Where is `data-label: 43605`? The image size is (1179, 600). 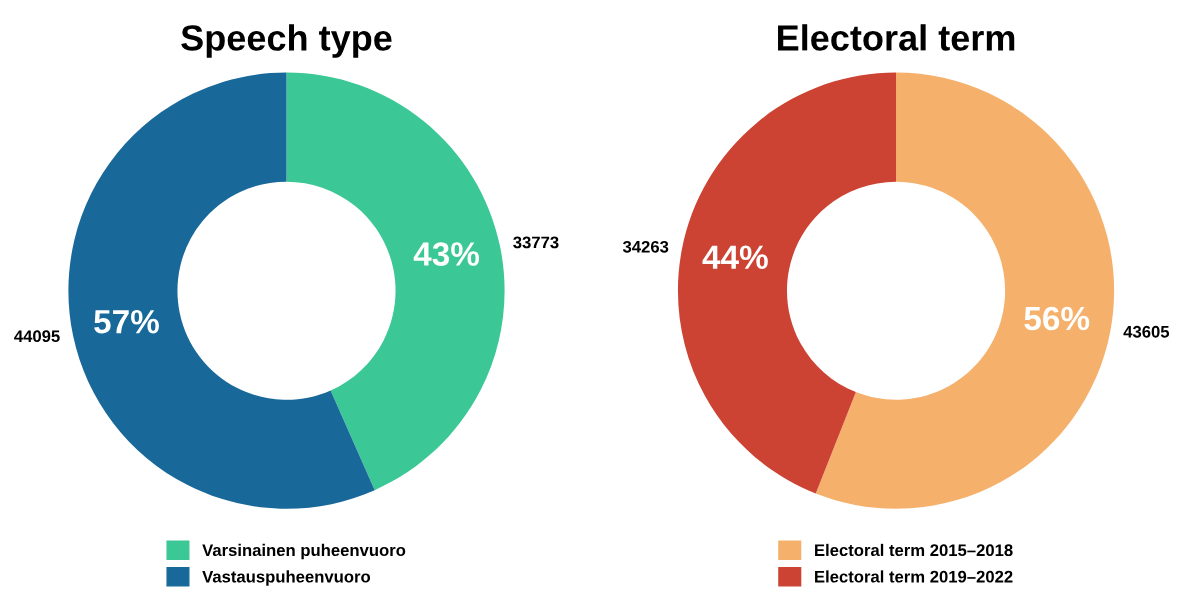
data-label: 43605 is located at coordinates (1146, 331).